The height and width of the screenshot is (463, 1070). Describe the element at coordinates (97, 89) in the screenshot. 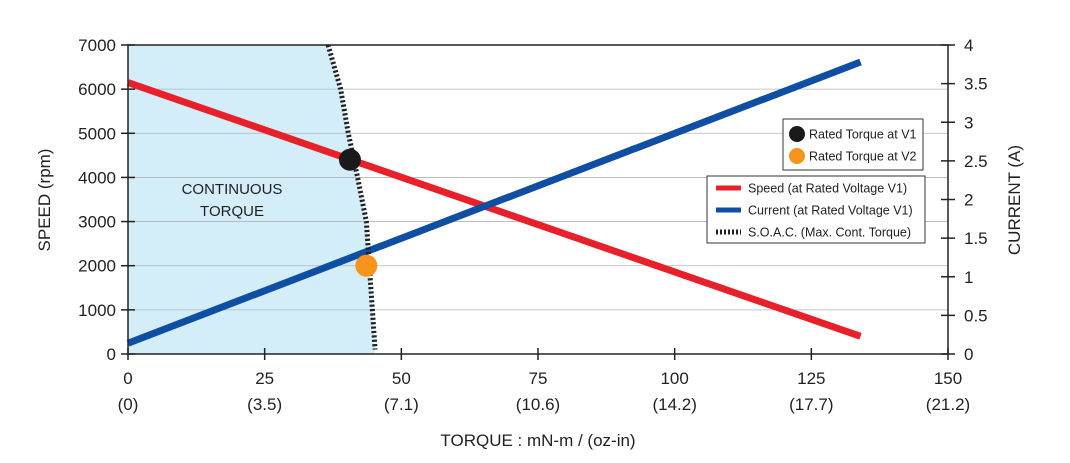

I see `y-left-tick-label: 6000` at that location.